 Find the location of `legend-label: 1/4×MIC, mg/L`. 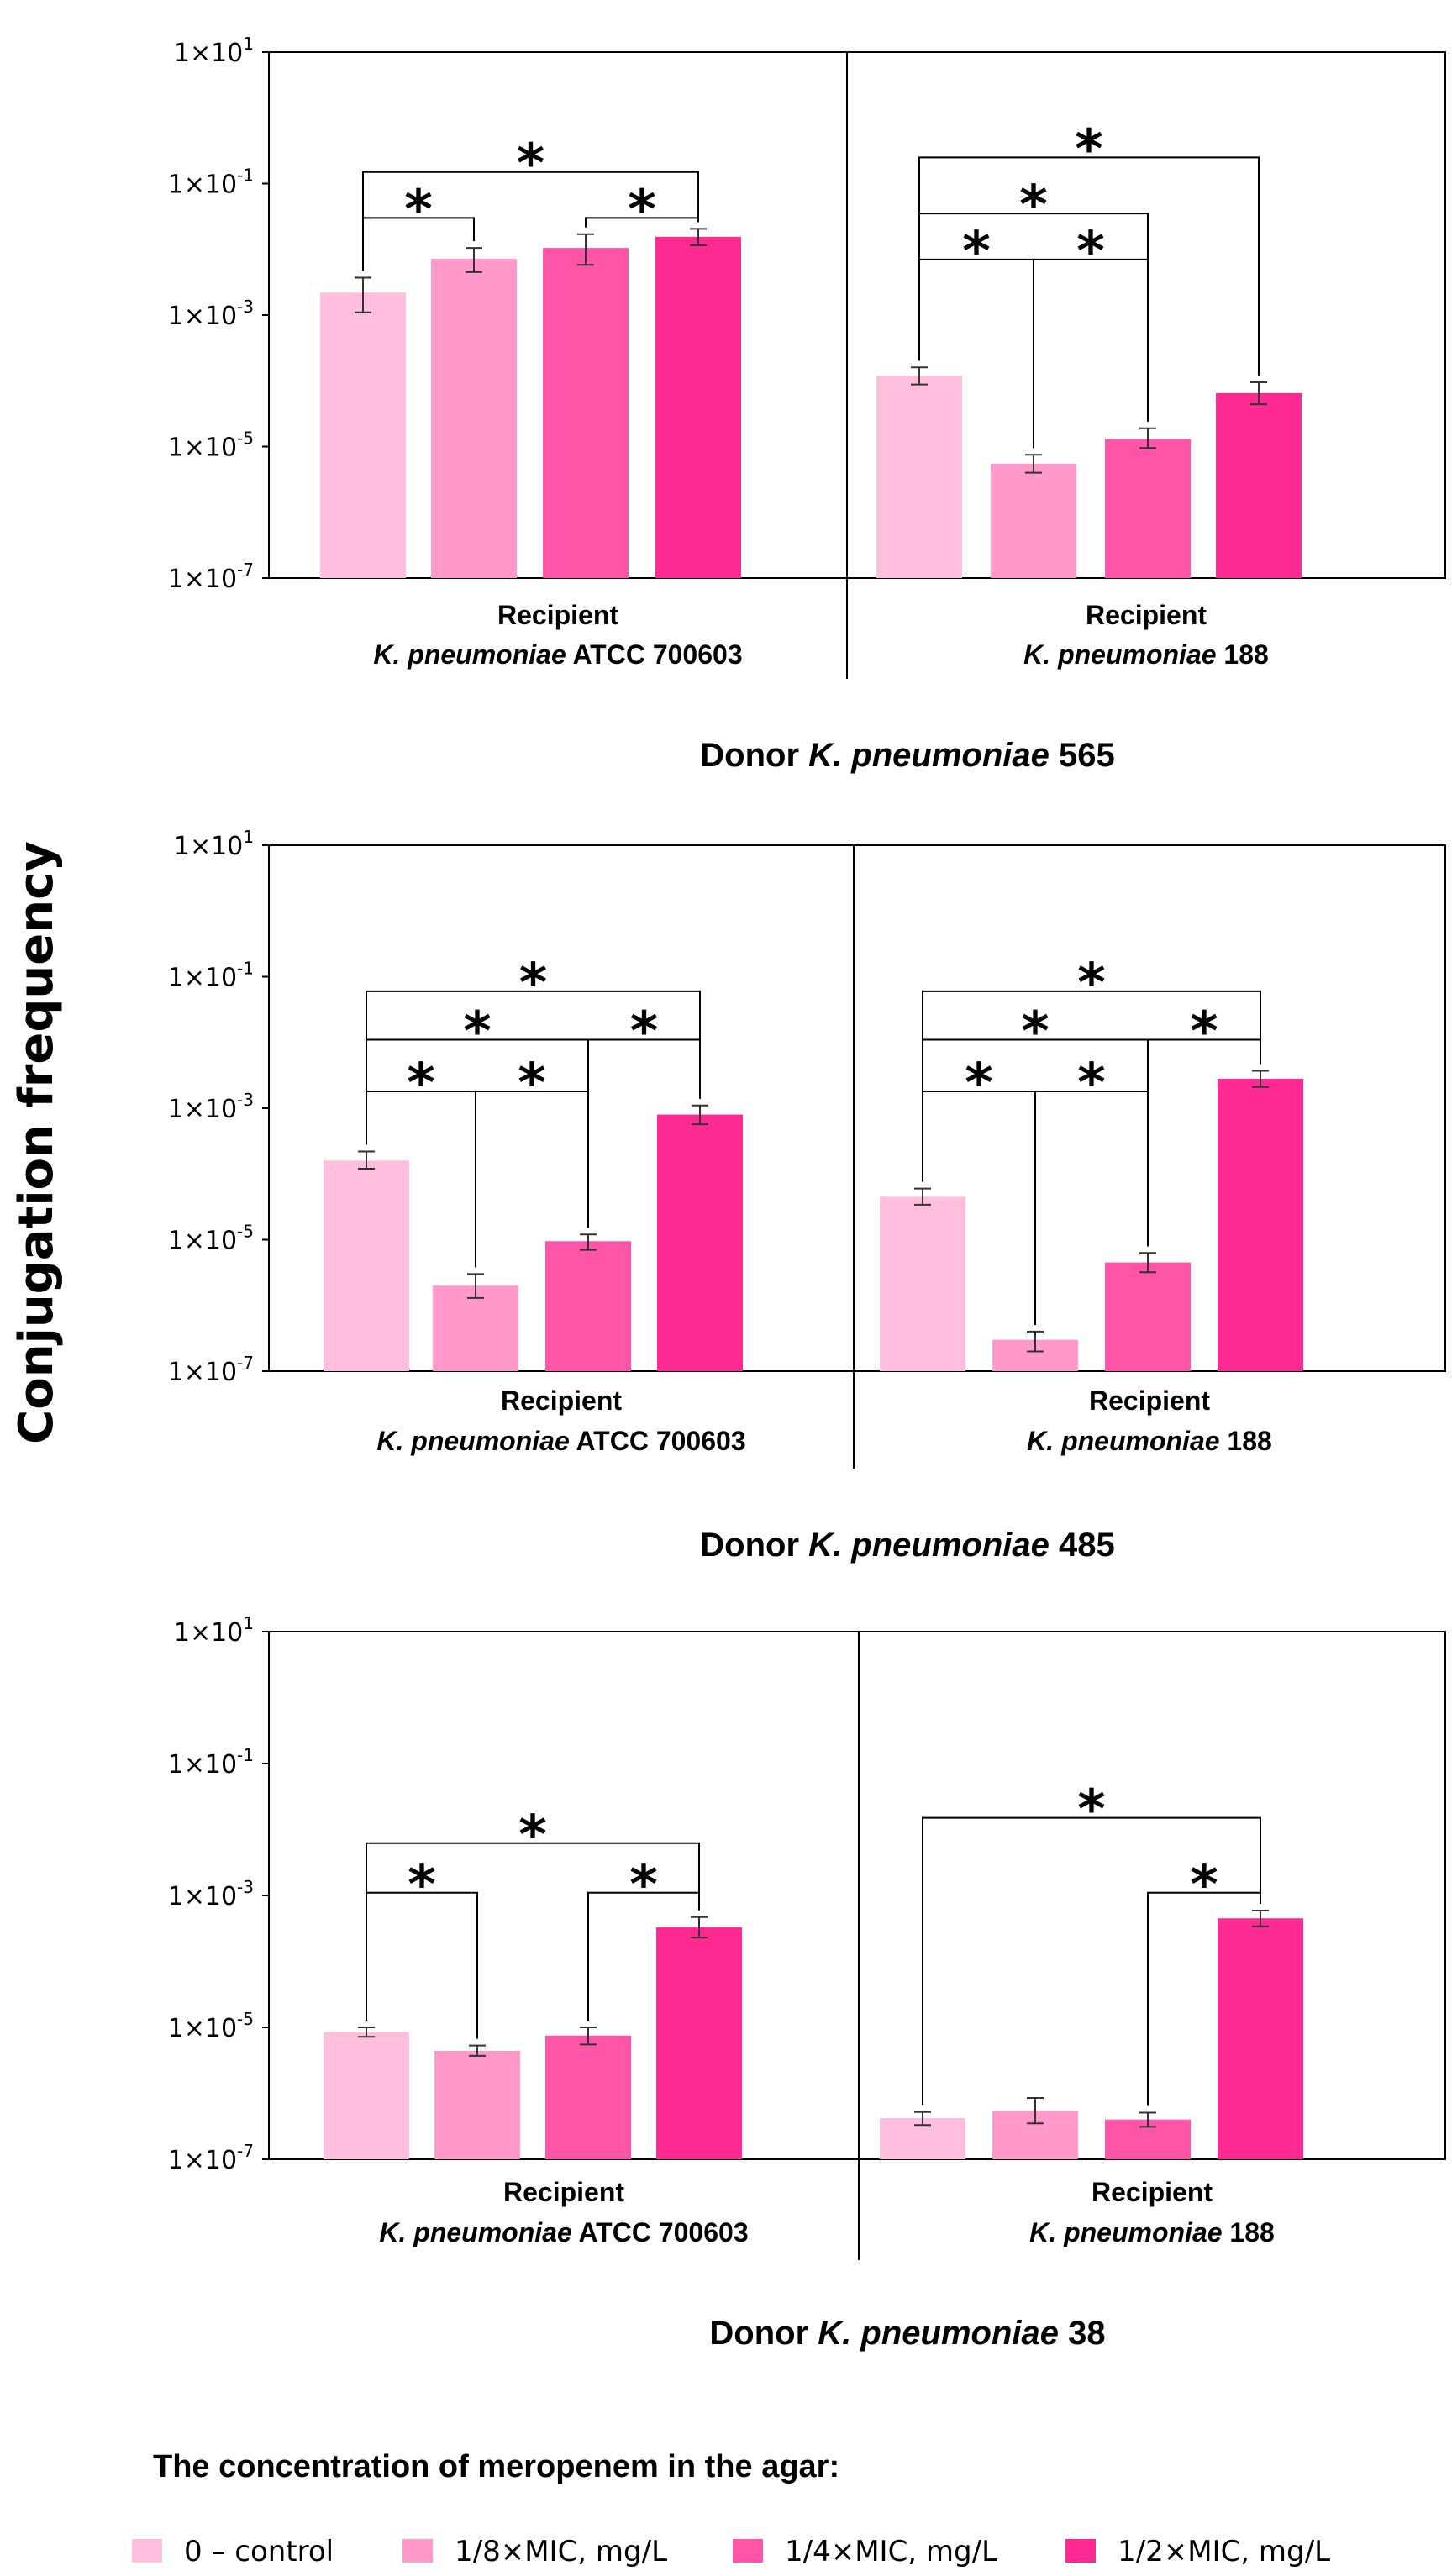

legend-label: 1/4×MIC, mg/L is located at coordinates (891, 2551).